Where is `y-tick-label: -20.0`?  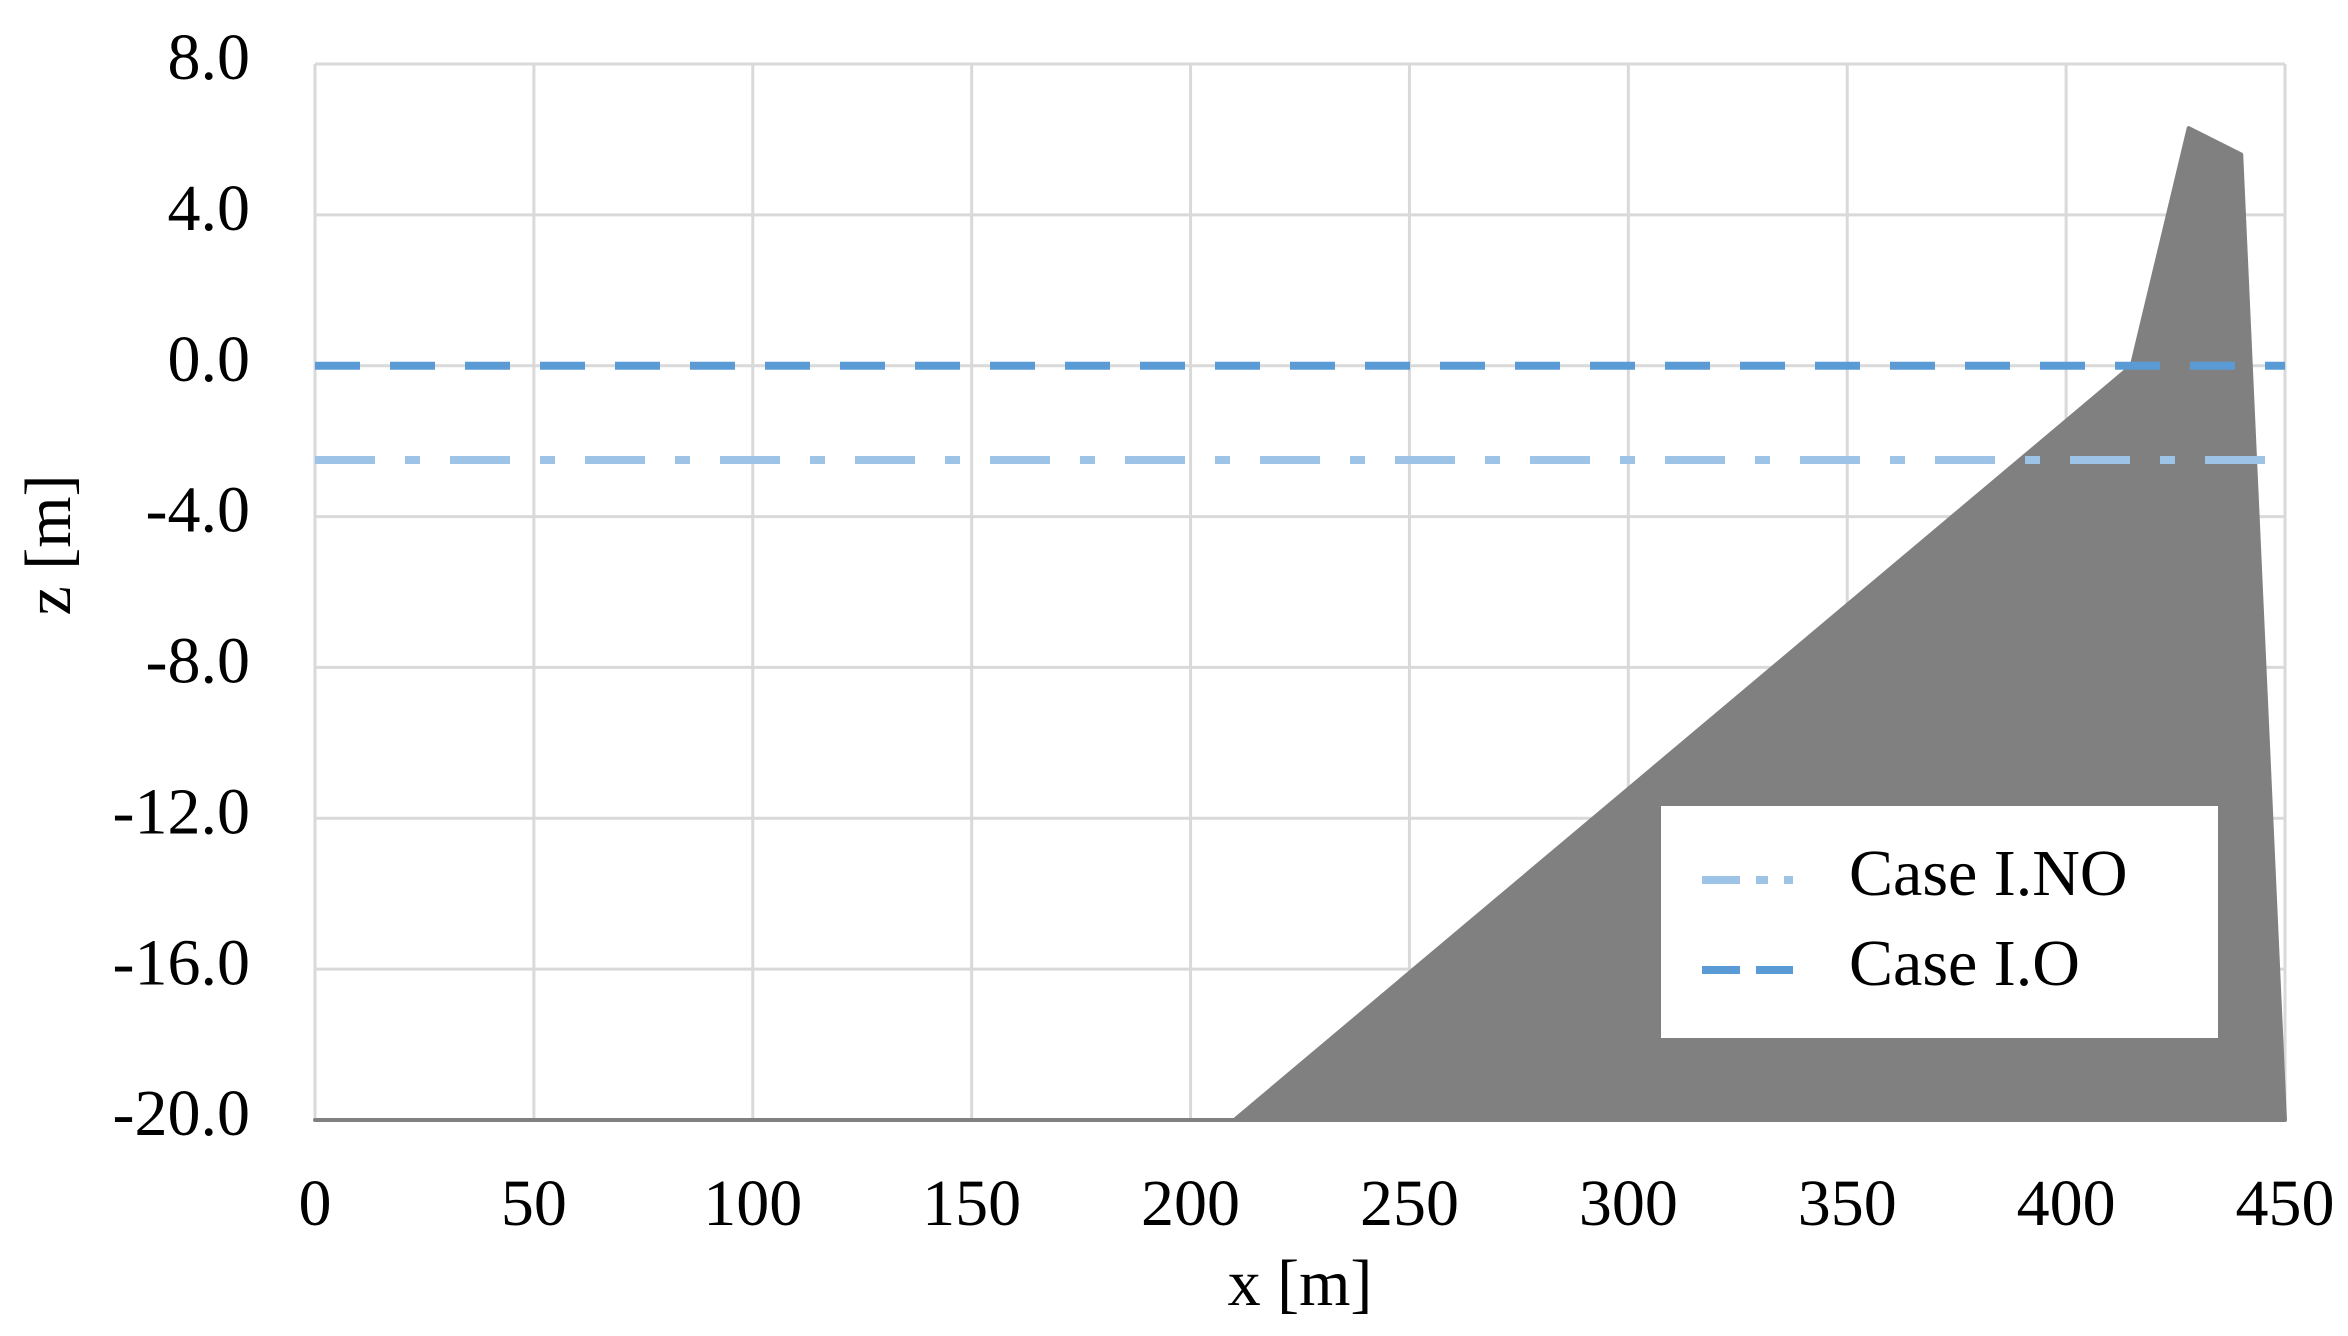
y-tick-label: -20.0 is located at coordinates (181, 1113).